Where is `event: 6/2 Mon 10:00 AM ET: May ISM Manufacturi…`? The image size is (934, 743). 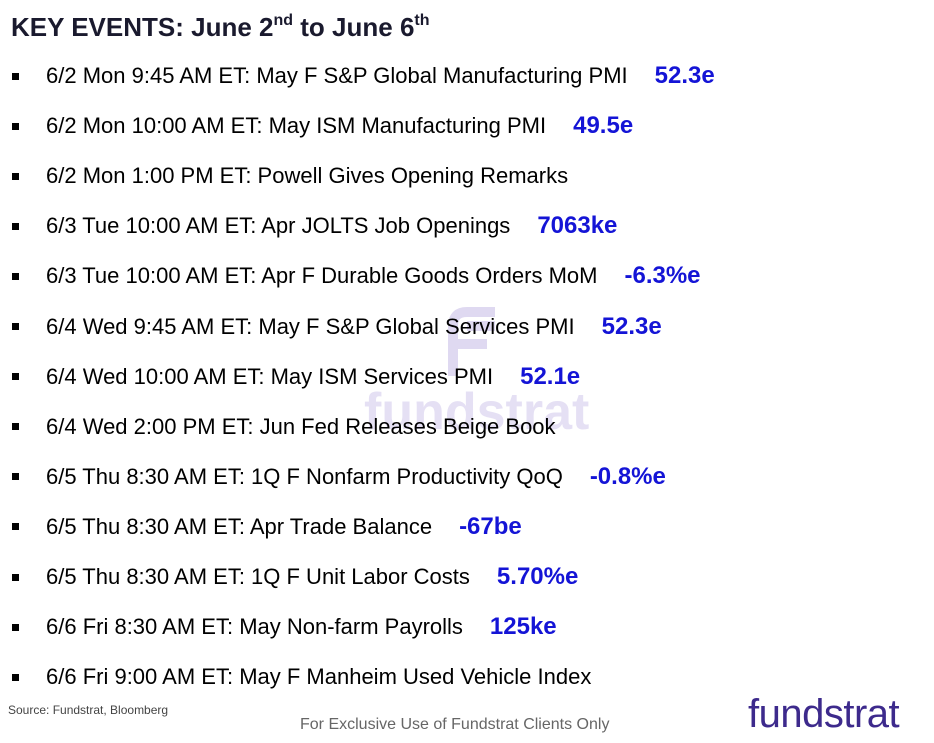 event: 6/2 Mon 10:00 AM ET: May ISM Manufacturi… is located at coordinates (339, 126).